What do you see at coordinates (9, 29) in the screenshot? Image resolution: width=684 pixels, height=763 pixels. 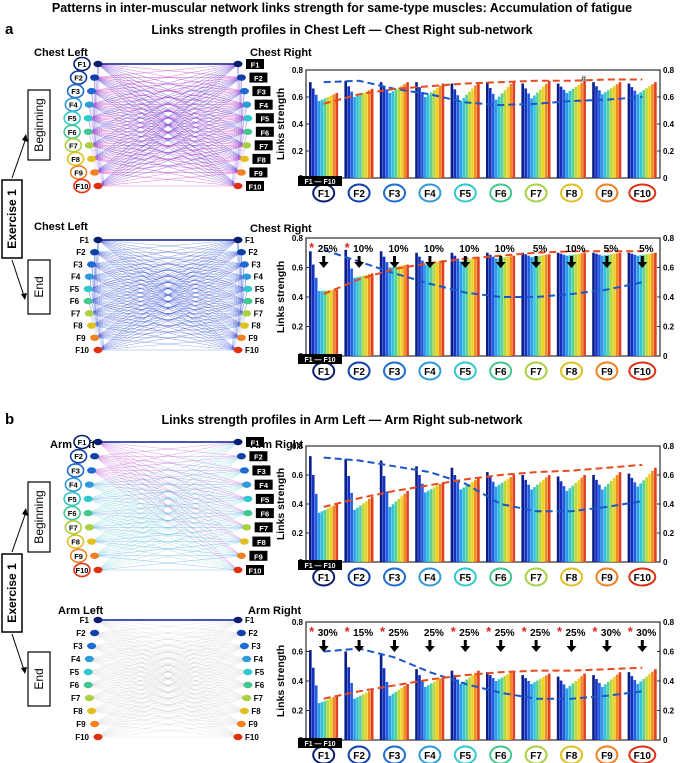 I see `panel-a-letter: a` at bounding box center [9, 29].